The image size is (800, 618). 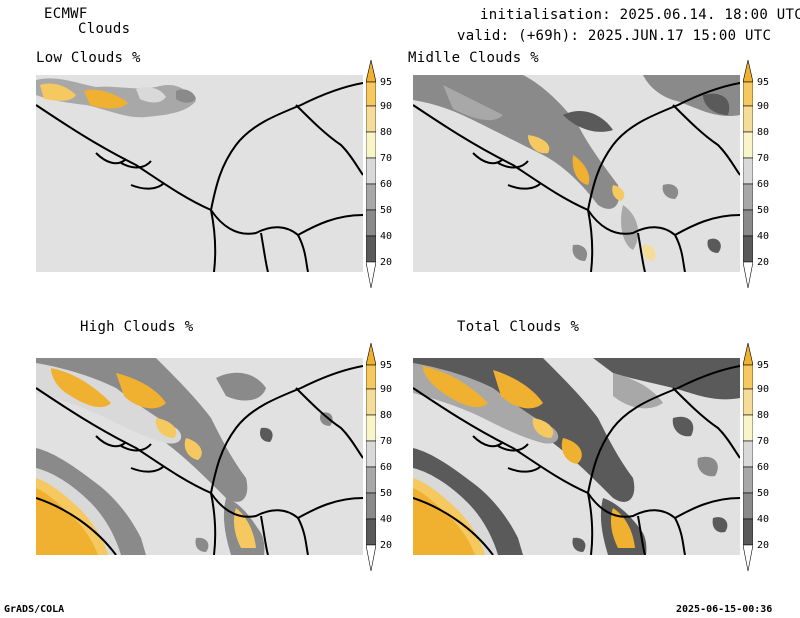 I want to click on cloud-field-total, so click(x=576, y=456).